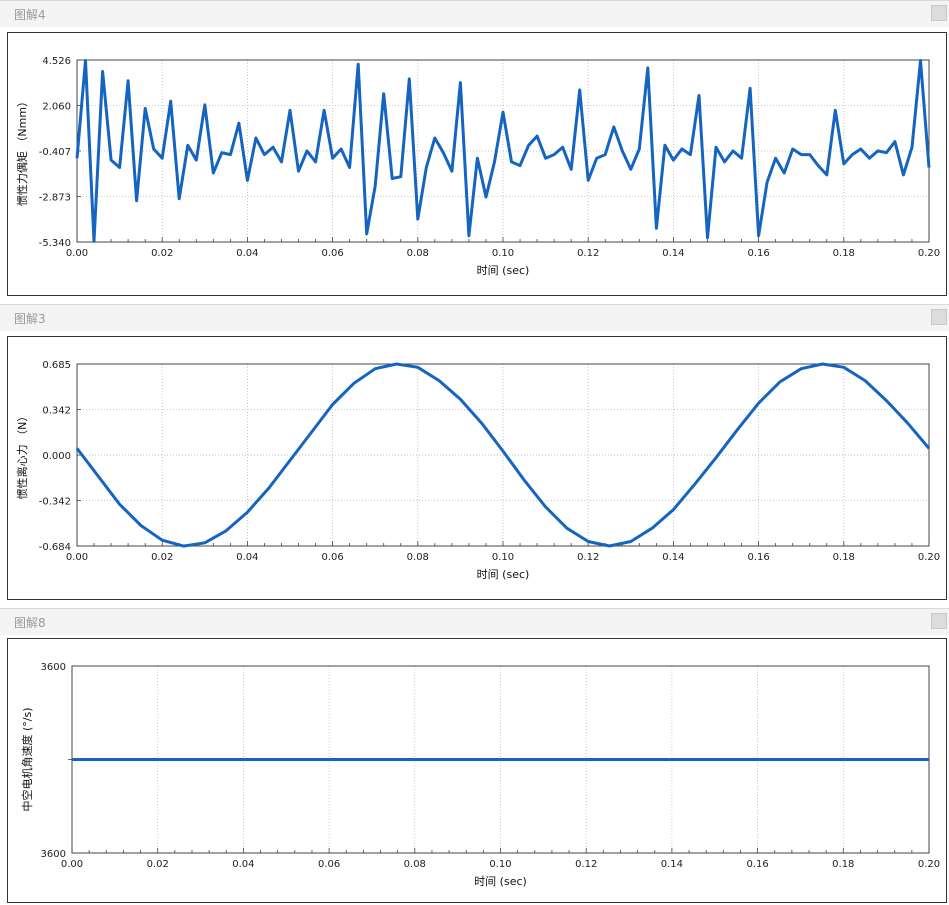 This screenshot has height=905, width=949. Describe the element at coordinates (22, 455) in the screenshot. I see `y-axis-title: 惯性离心力 （N）` at that location.